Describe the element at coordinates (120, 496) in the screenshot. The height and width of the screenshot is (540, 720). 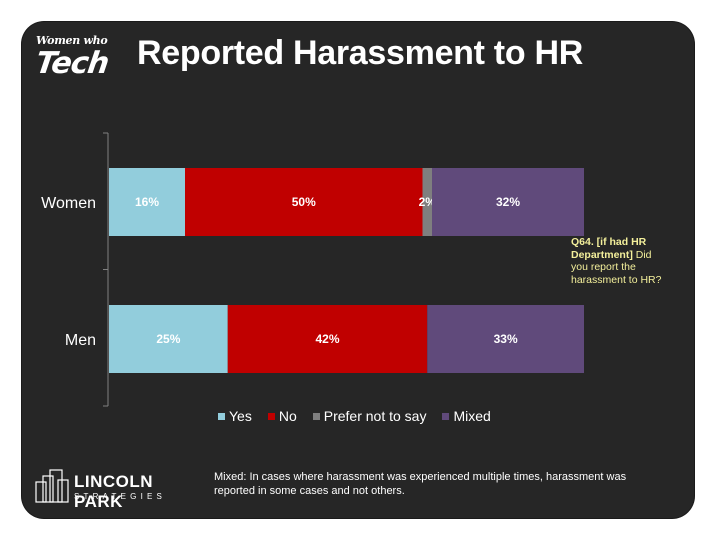
I see `brand-line2: STRATEGIES` at that location.